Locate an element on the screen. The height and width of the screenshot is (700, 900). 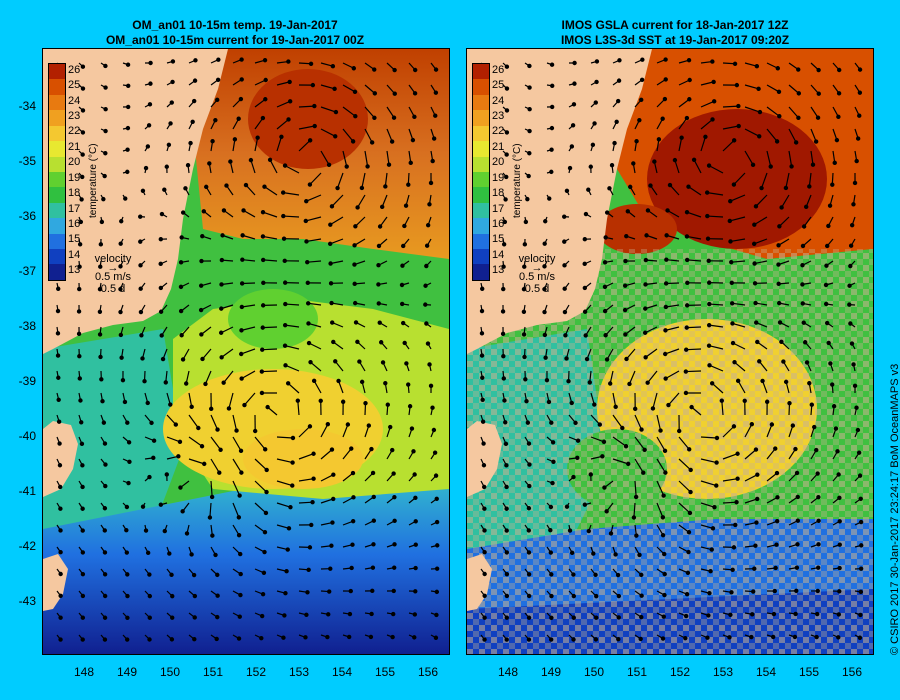
x-tick-label: 151 is located at coordinates (213, 672).